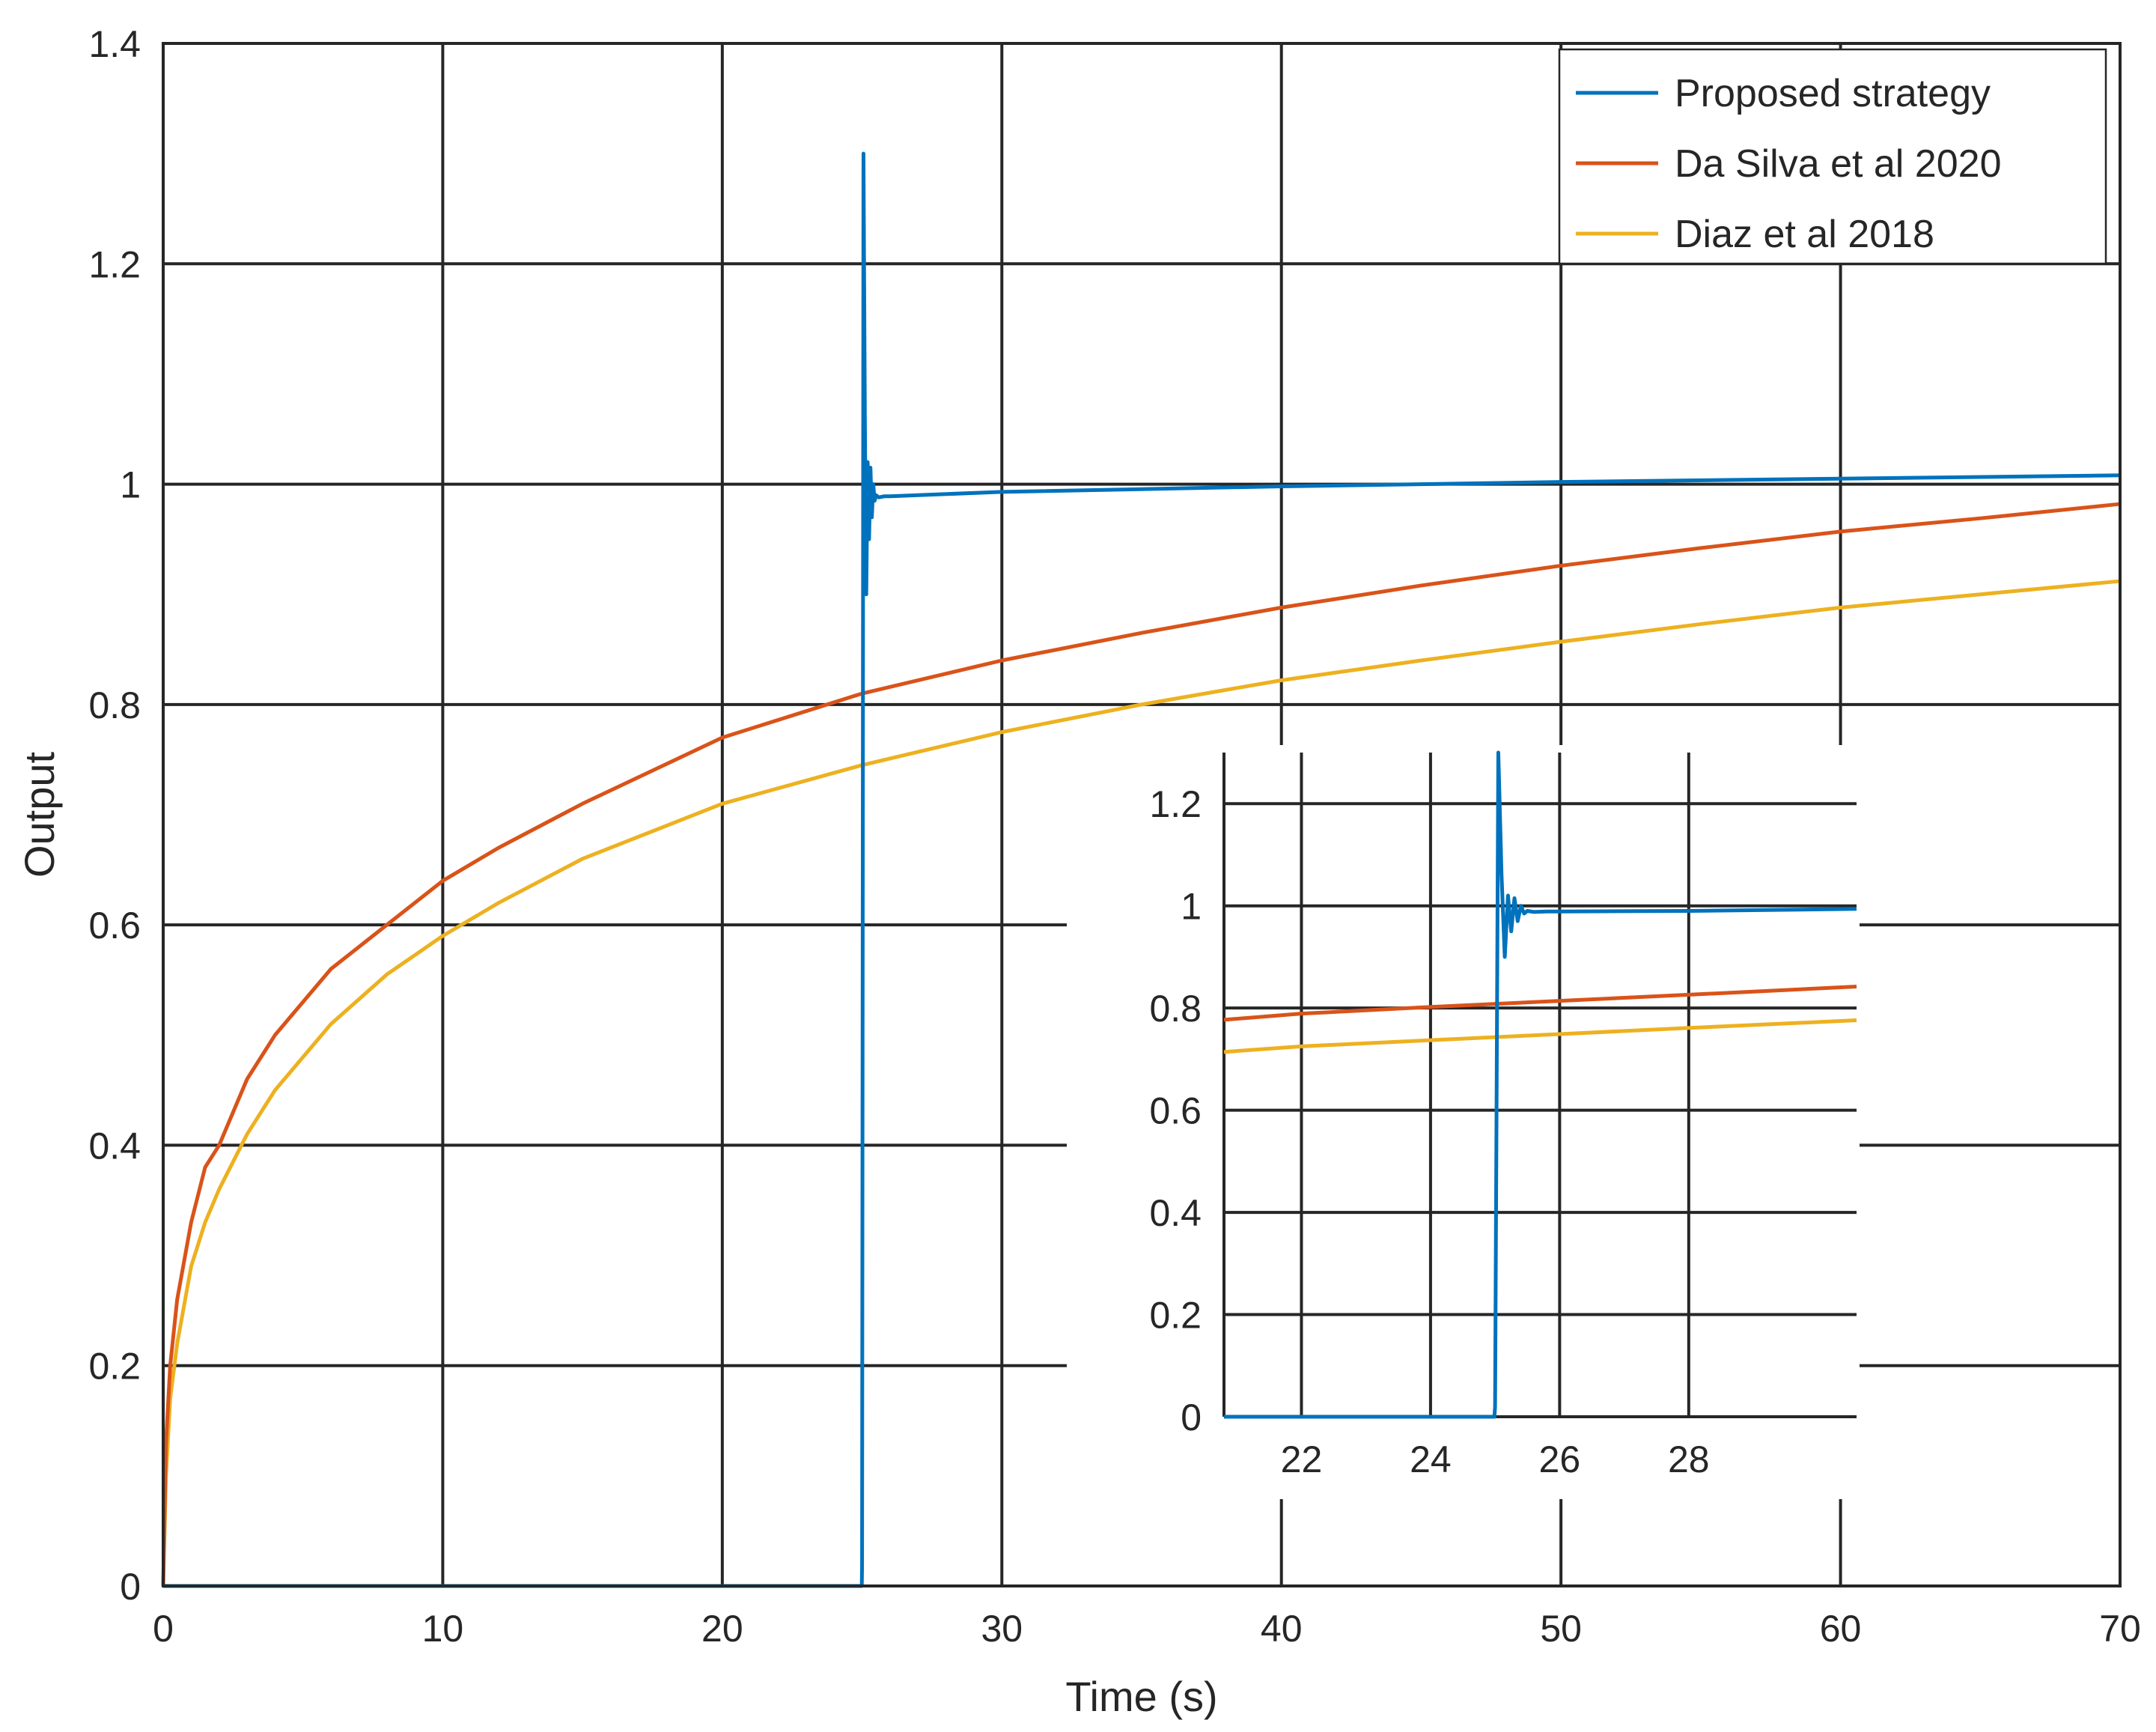 Image resolution: width=2156 pixels, height=1732 pixels. Describe the element at coordinates (1282, 1629) in the screenshot. I see `main-x-tick-label: 40` at that location.